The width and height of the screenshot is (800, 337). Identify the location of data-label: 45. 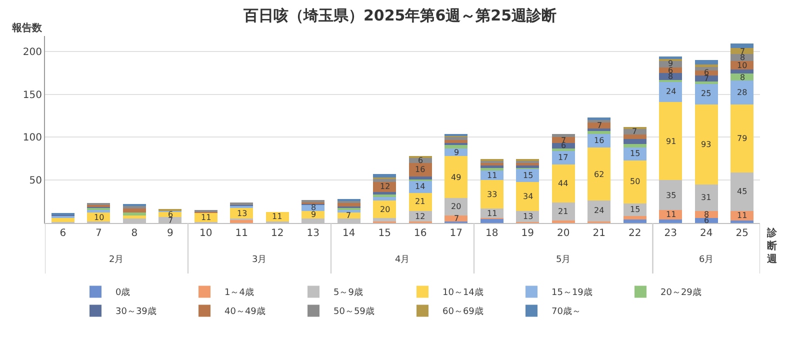
(742, 191).